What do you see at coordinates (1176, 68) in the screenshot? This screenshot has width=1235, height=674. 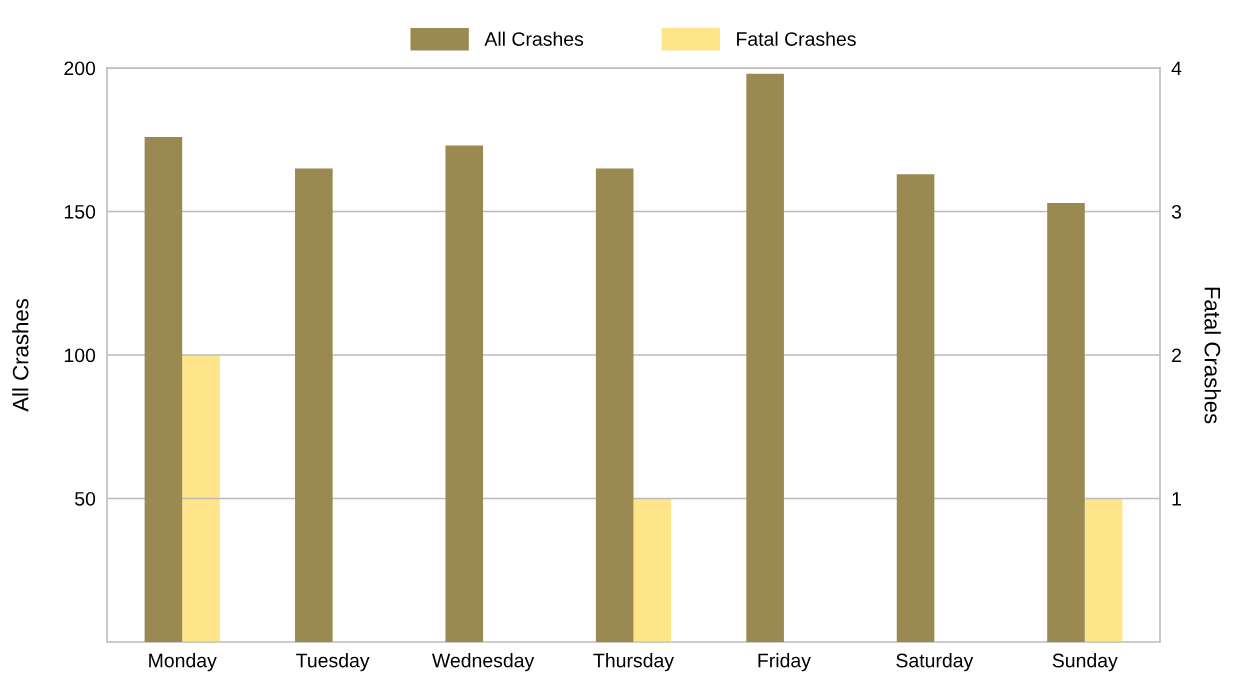 I see `y2-tick-label: 4` at bounding box center [1176, 68].